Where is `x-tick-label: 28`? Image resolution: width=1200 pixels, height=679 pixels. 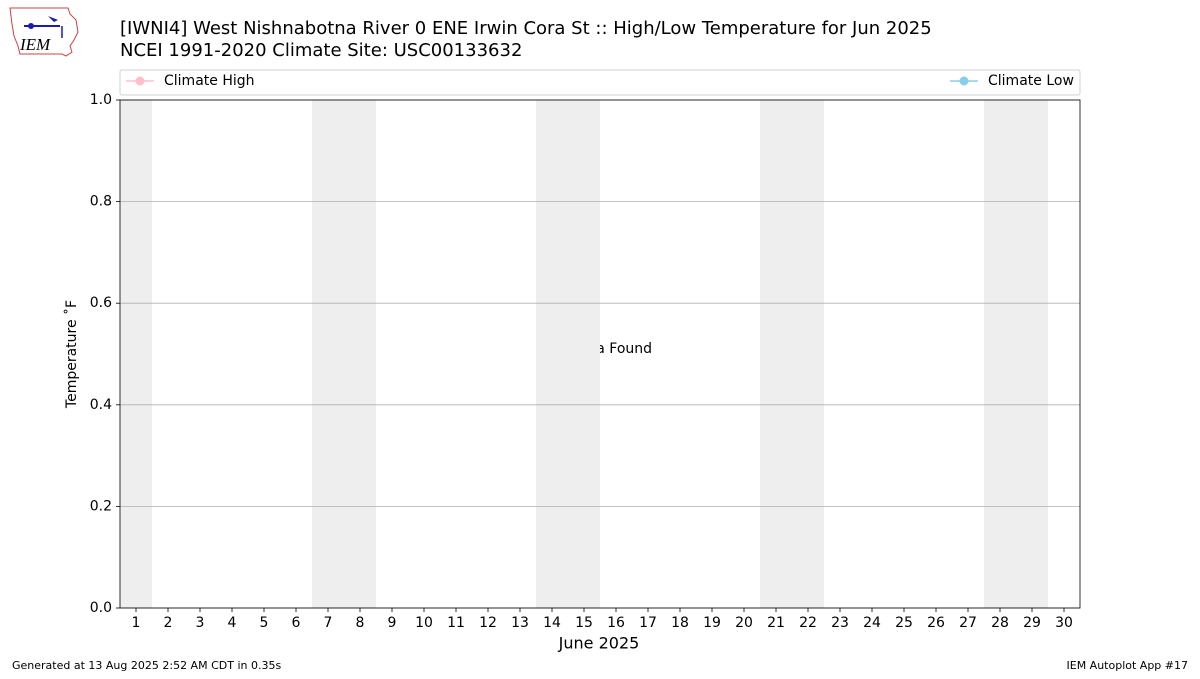 x-tick-label: 28 is located at coordinates (1000, 623).